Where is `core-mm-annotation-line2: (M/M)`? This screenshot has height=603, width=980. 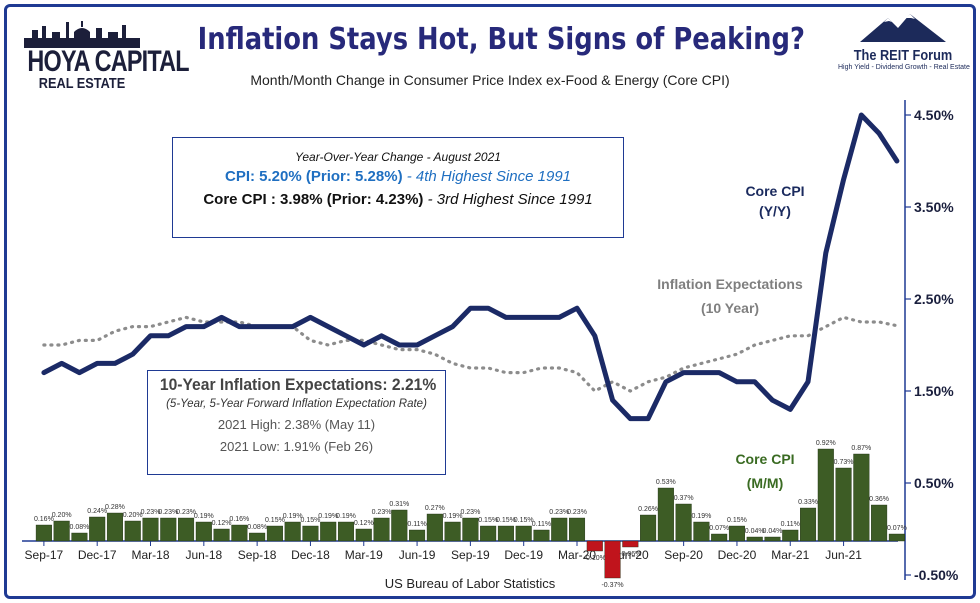
core-mm-annotation-line2: (M/M) is located at coordinates (765, 483).